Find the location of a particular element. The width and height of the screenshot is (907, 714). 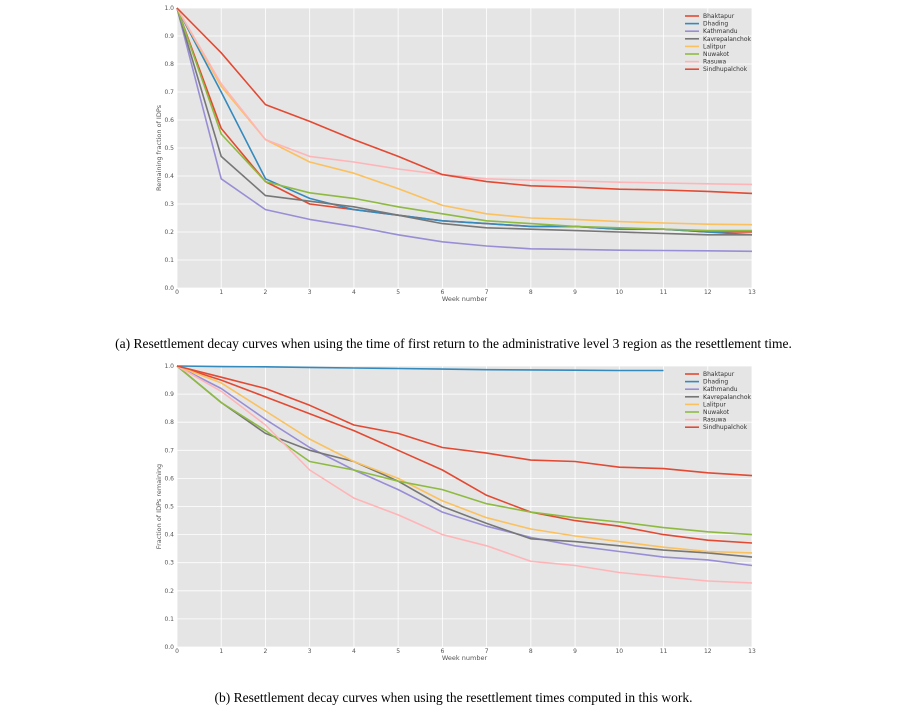

y-axis-label: Fraction of IDPs remaining is located at coordinates (159, 506).